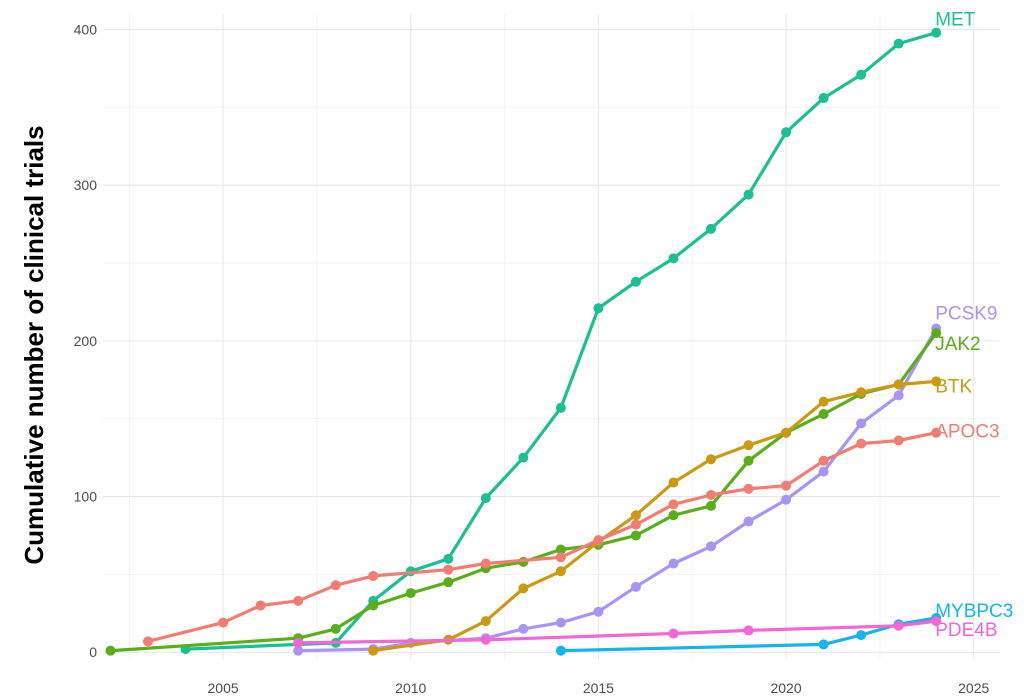  What do you see at coordinates (410, 688) in the screenshot?
I see `x-tick-label: 2010` at bounding box center [410, 688].